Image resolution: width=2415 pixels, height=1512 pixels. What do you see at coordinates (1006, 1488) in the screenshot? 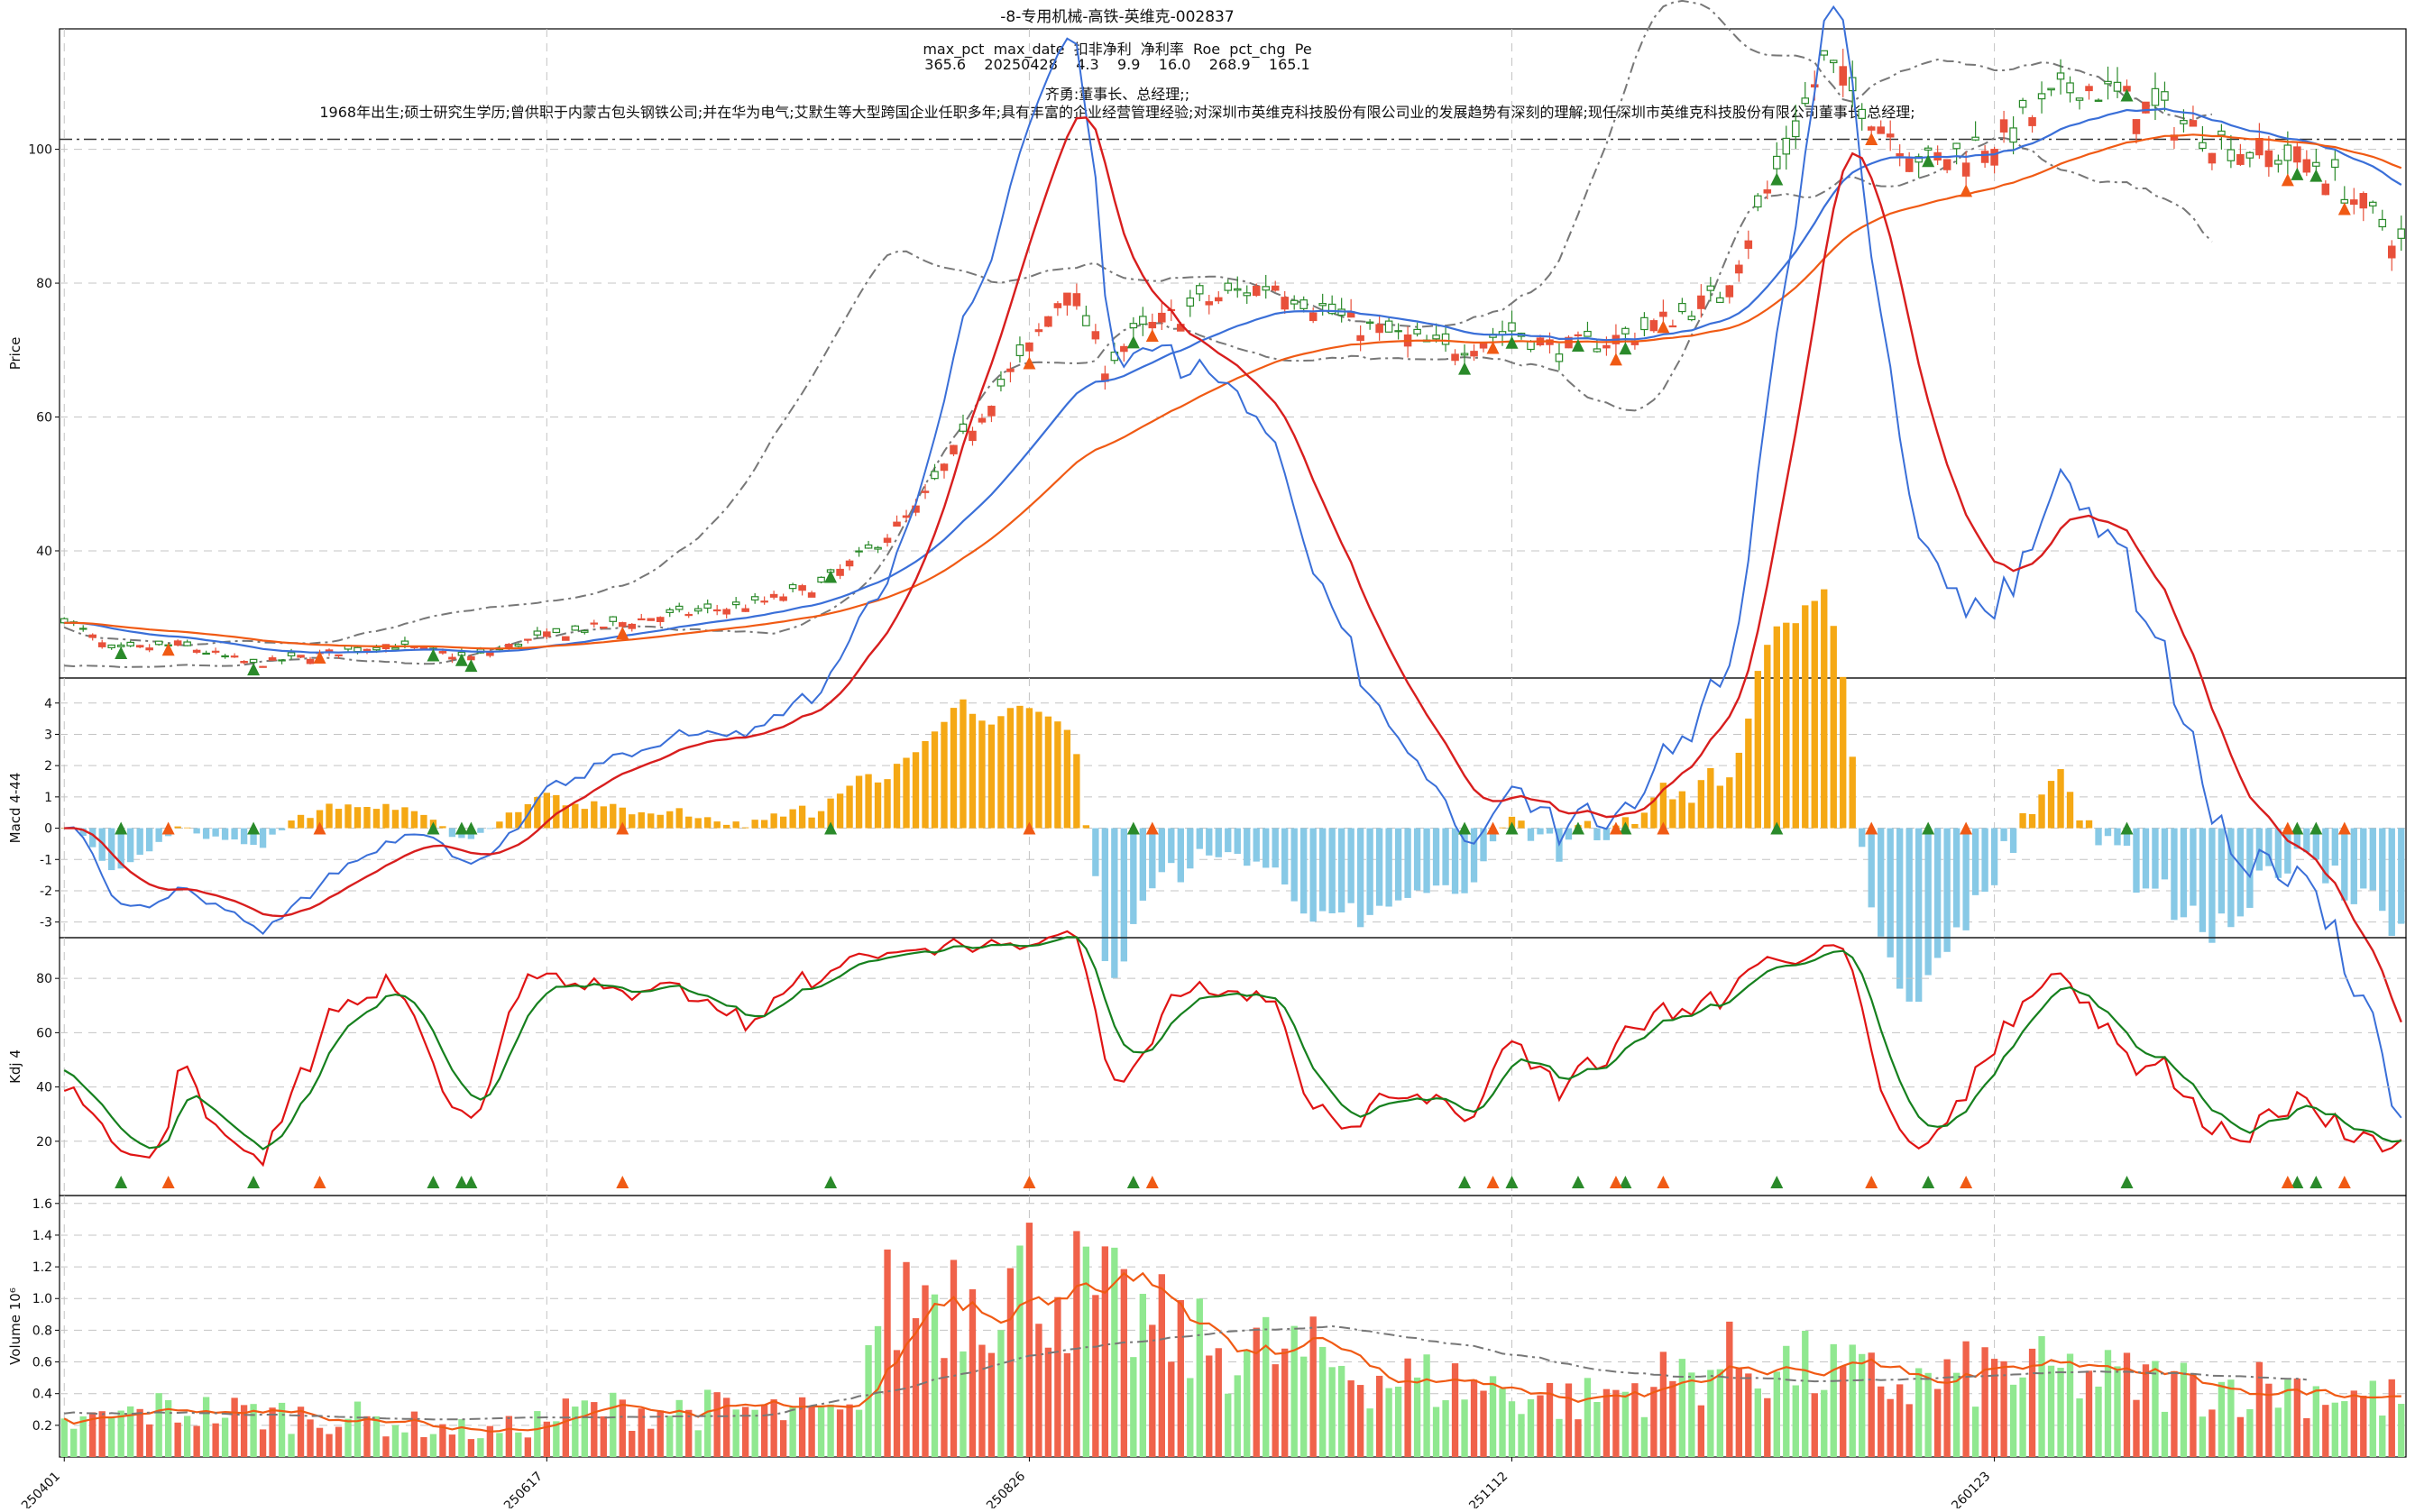
I see `x-tick-label: 250826` at bounding box center [1006, 1488].